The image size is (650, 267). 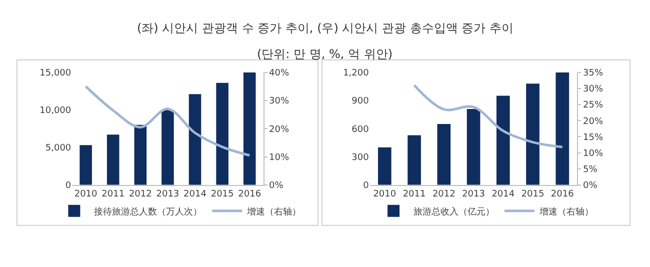 What do you see at coordinates (356, 73) in the screenshot?
I see `y-tick-label: 1,200` at bounding box center [356, 73].